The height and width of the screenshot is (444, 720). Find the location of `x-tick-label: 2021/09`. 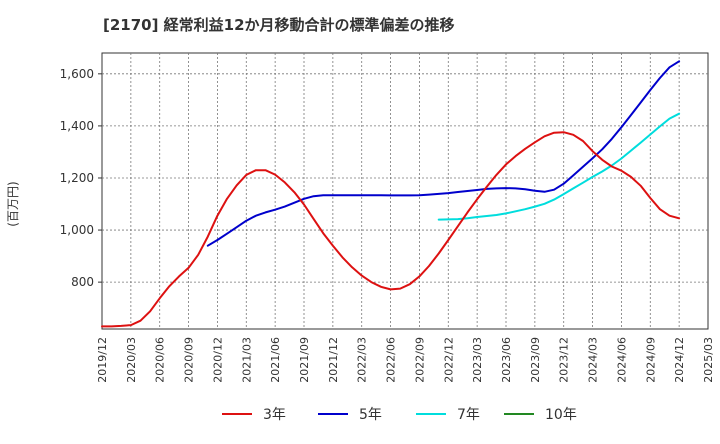

x-tick-label: 2021/09 is located at coordinates (304, 360).